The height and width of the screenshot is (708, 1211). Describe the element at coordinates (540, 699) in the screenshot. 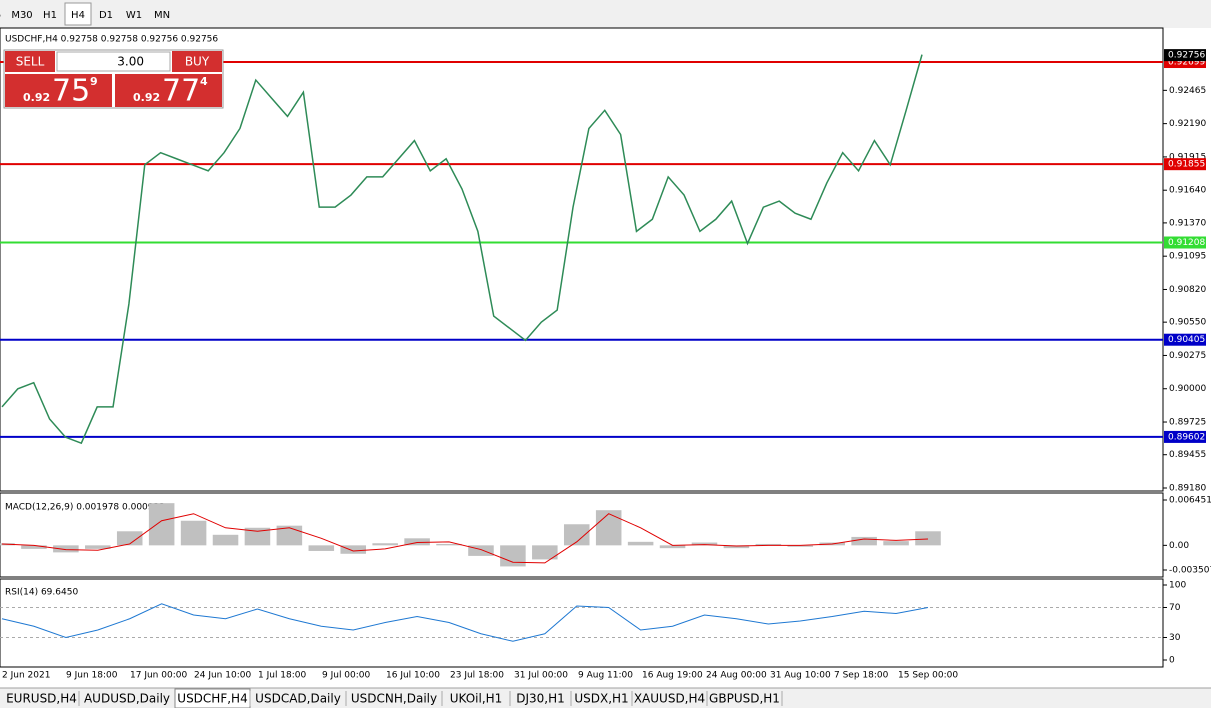

I see `tab: DJ30,H1` at that location.